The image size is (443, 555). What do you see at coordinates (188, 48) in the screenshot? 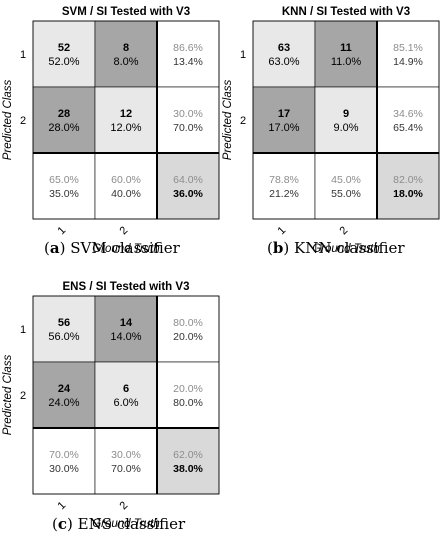
I see `row-precision: 86.6%` at bounding box center [188, 48].